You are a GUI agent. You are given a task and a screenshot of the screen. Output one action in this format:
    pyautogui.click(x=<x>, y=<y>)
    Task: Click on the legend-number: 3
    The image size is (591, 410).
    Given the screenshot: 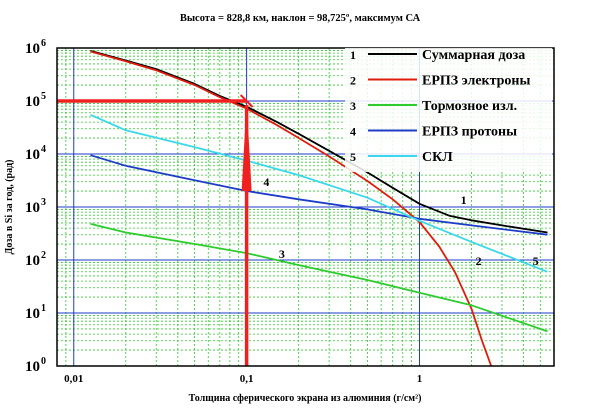 What is the action you would take?
    pyautogui.click(x=353, y=106)
    